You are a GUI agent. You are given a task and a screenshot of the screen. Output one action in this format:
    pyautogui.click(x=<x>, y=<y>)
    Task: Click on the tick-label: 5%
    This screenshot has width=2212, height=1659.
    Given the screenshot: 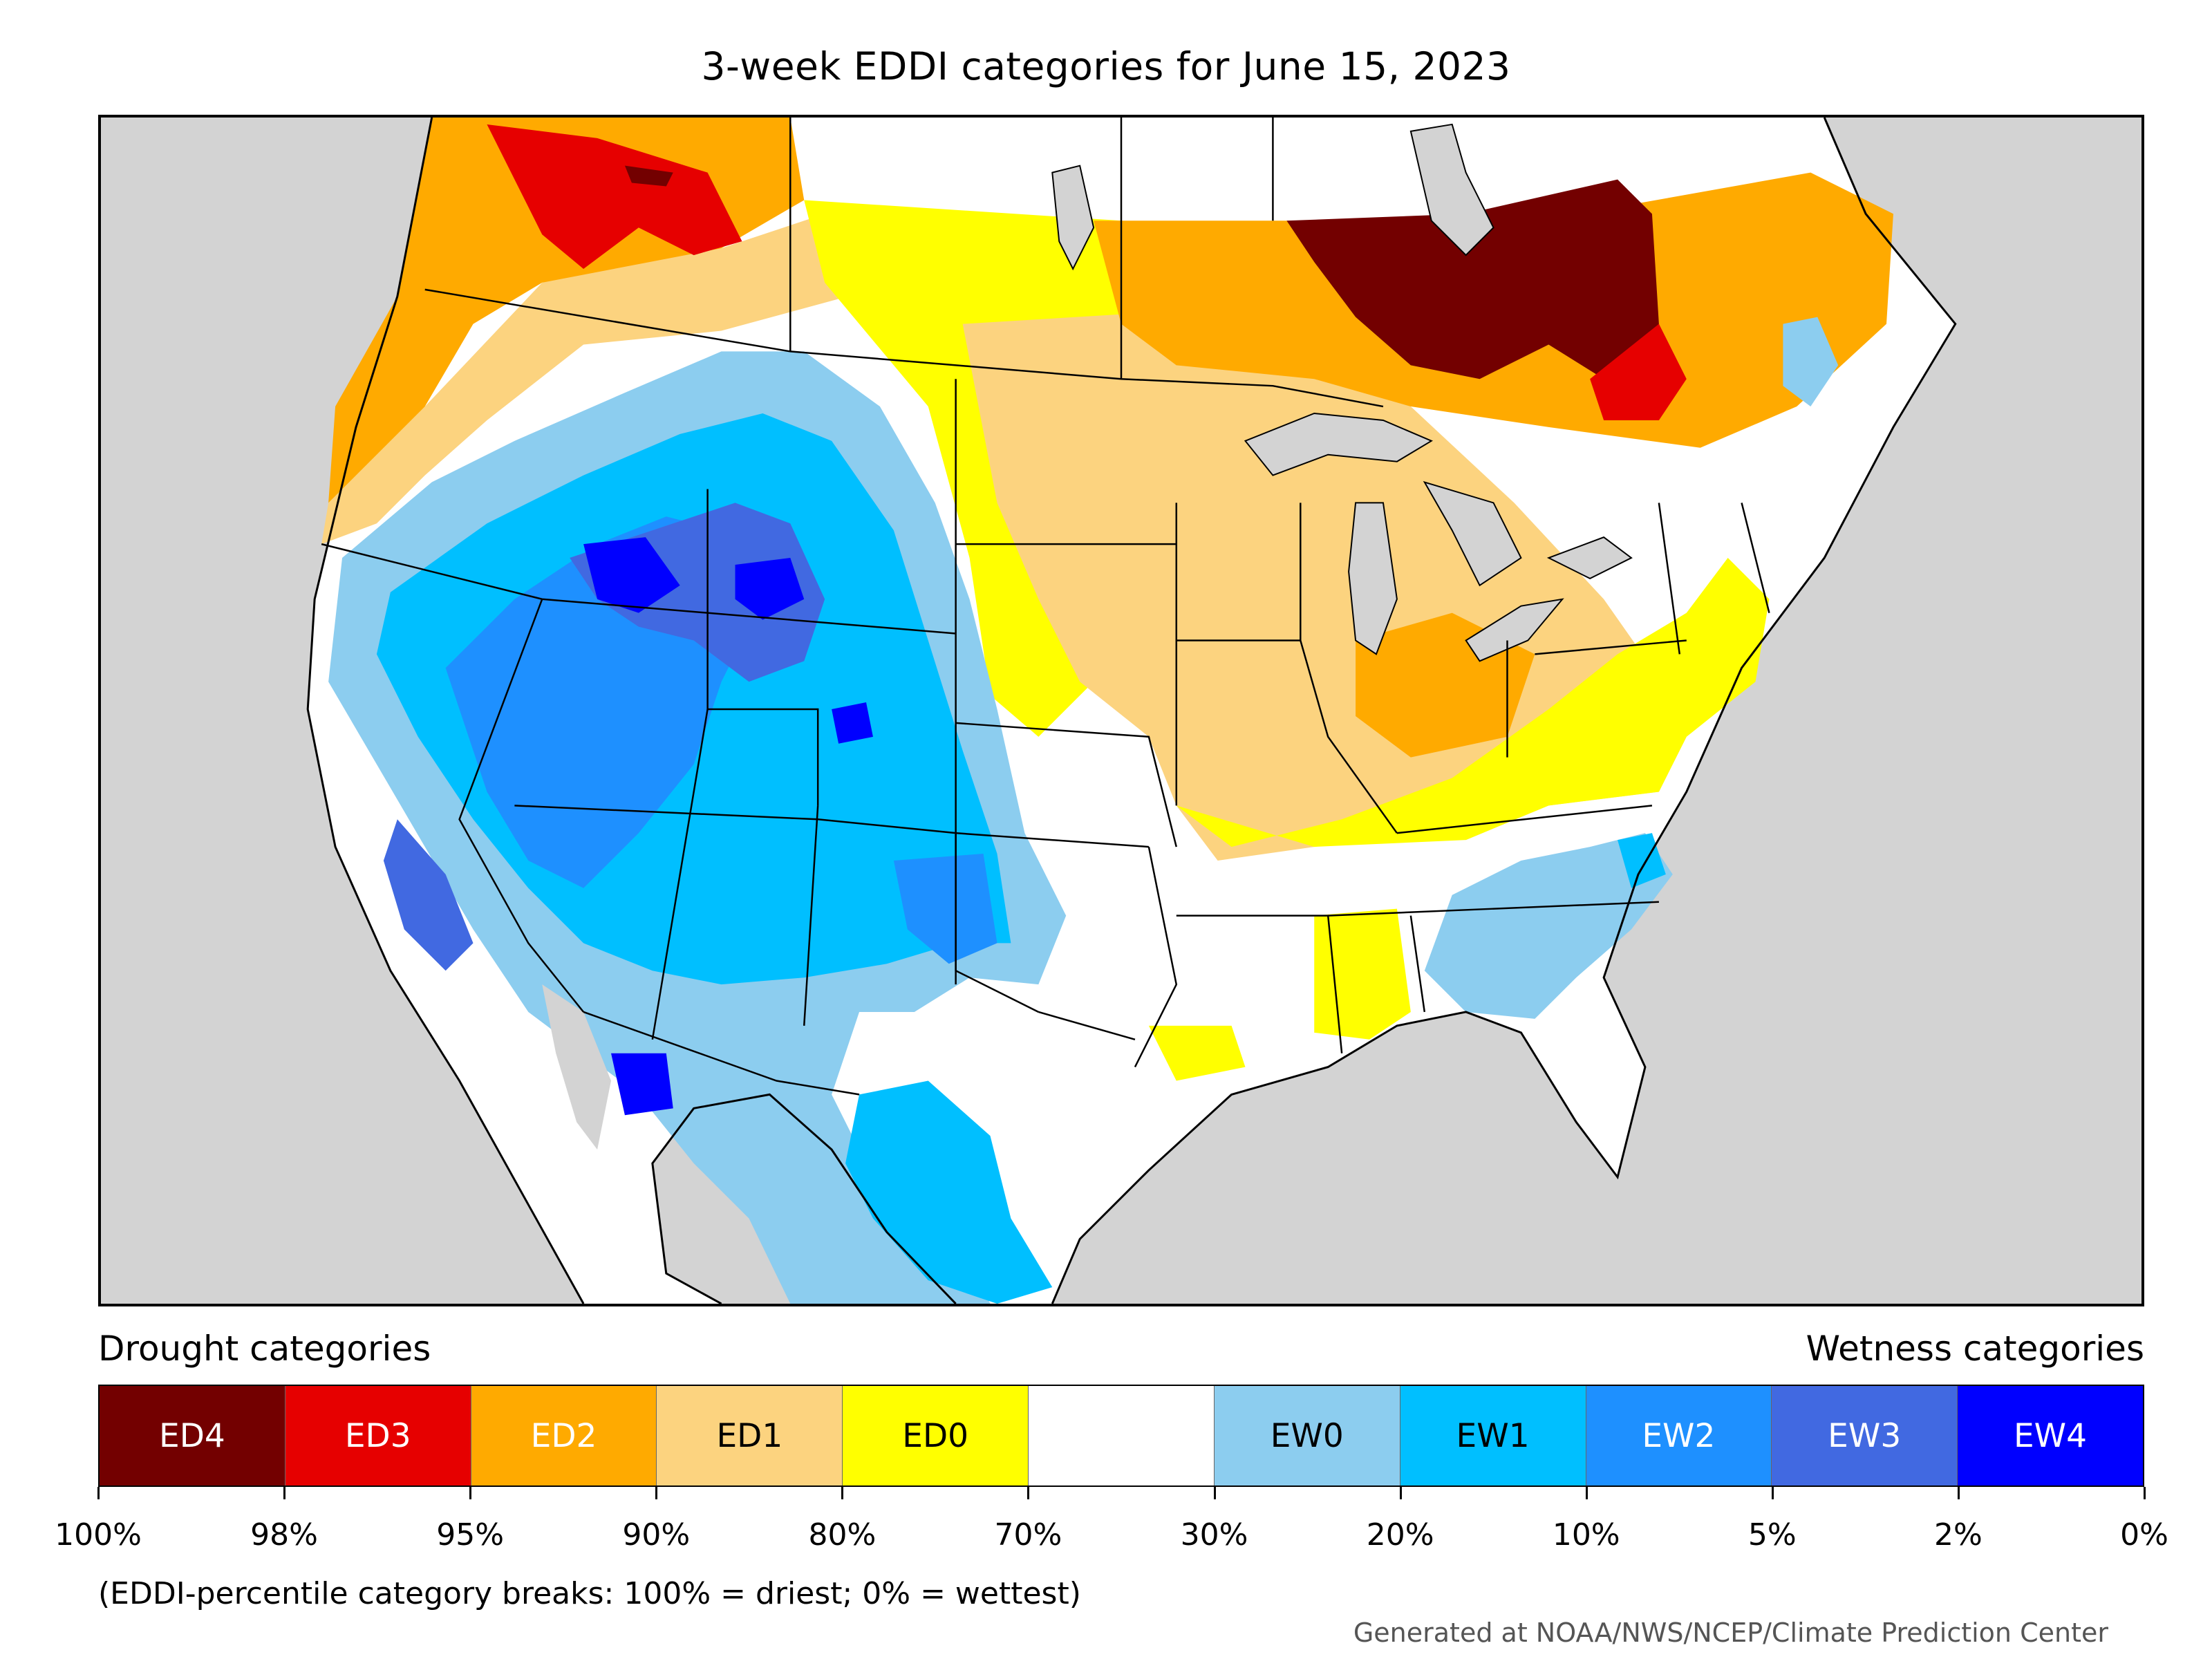 What is the action you would take?
    pyautogui.click(x=1772, y=1535)
    